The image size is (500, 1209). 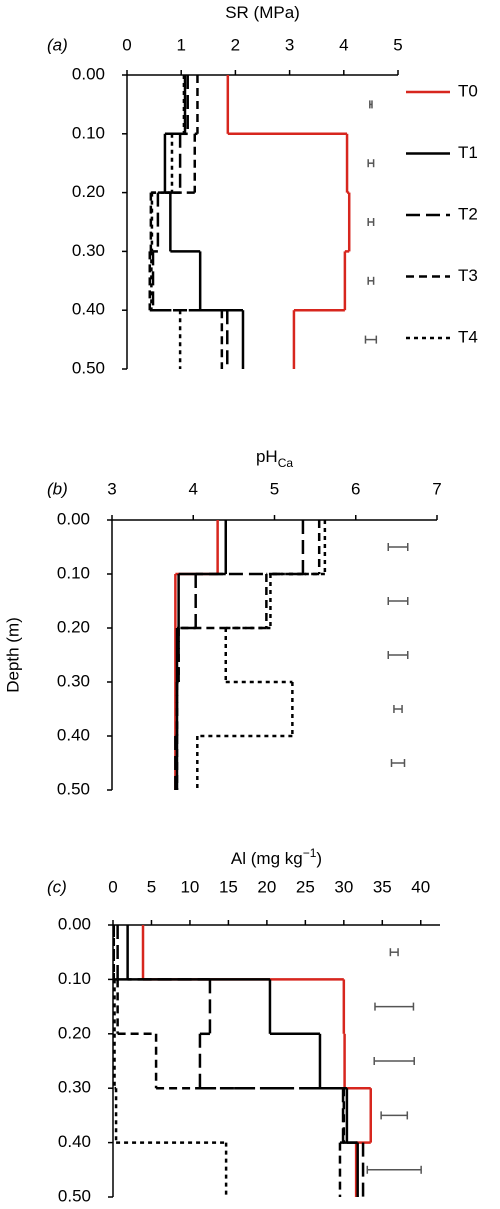 I want to click on x-tick-label: 7, so click(x=436, y=488).